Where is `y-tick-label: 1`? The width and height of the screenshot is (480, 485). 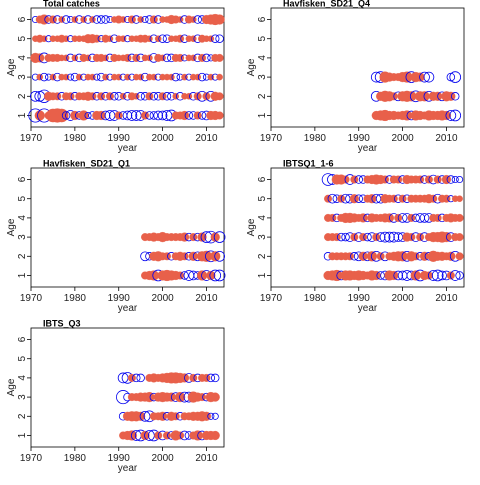 y-tick-label: 1 is located at coordinates (22, 435).